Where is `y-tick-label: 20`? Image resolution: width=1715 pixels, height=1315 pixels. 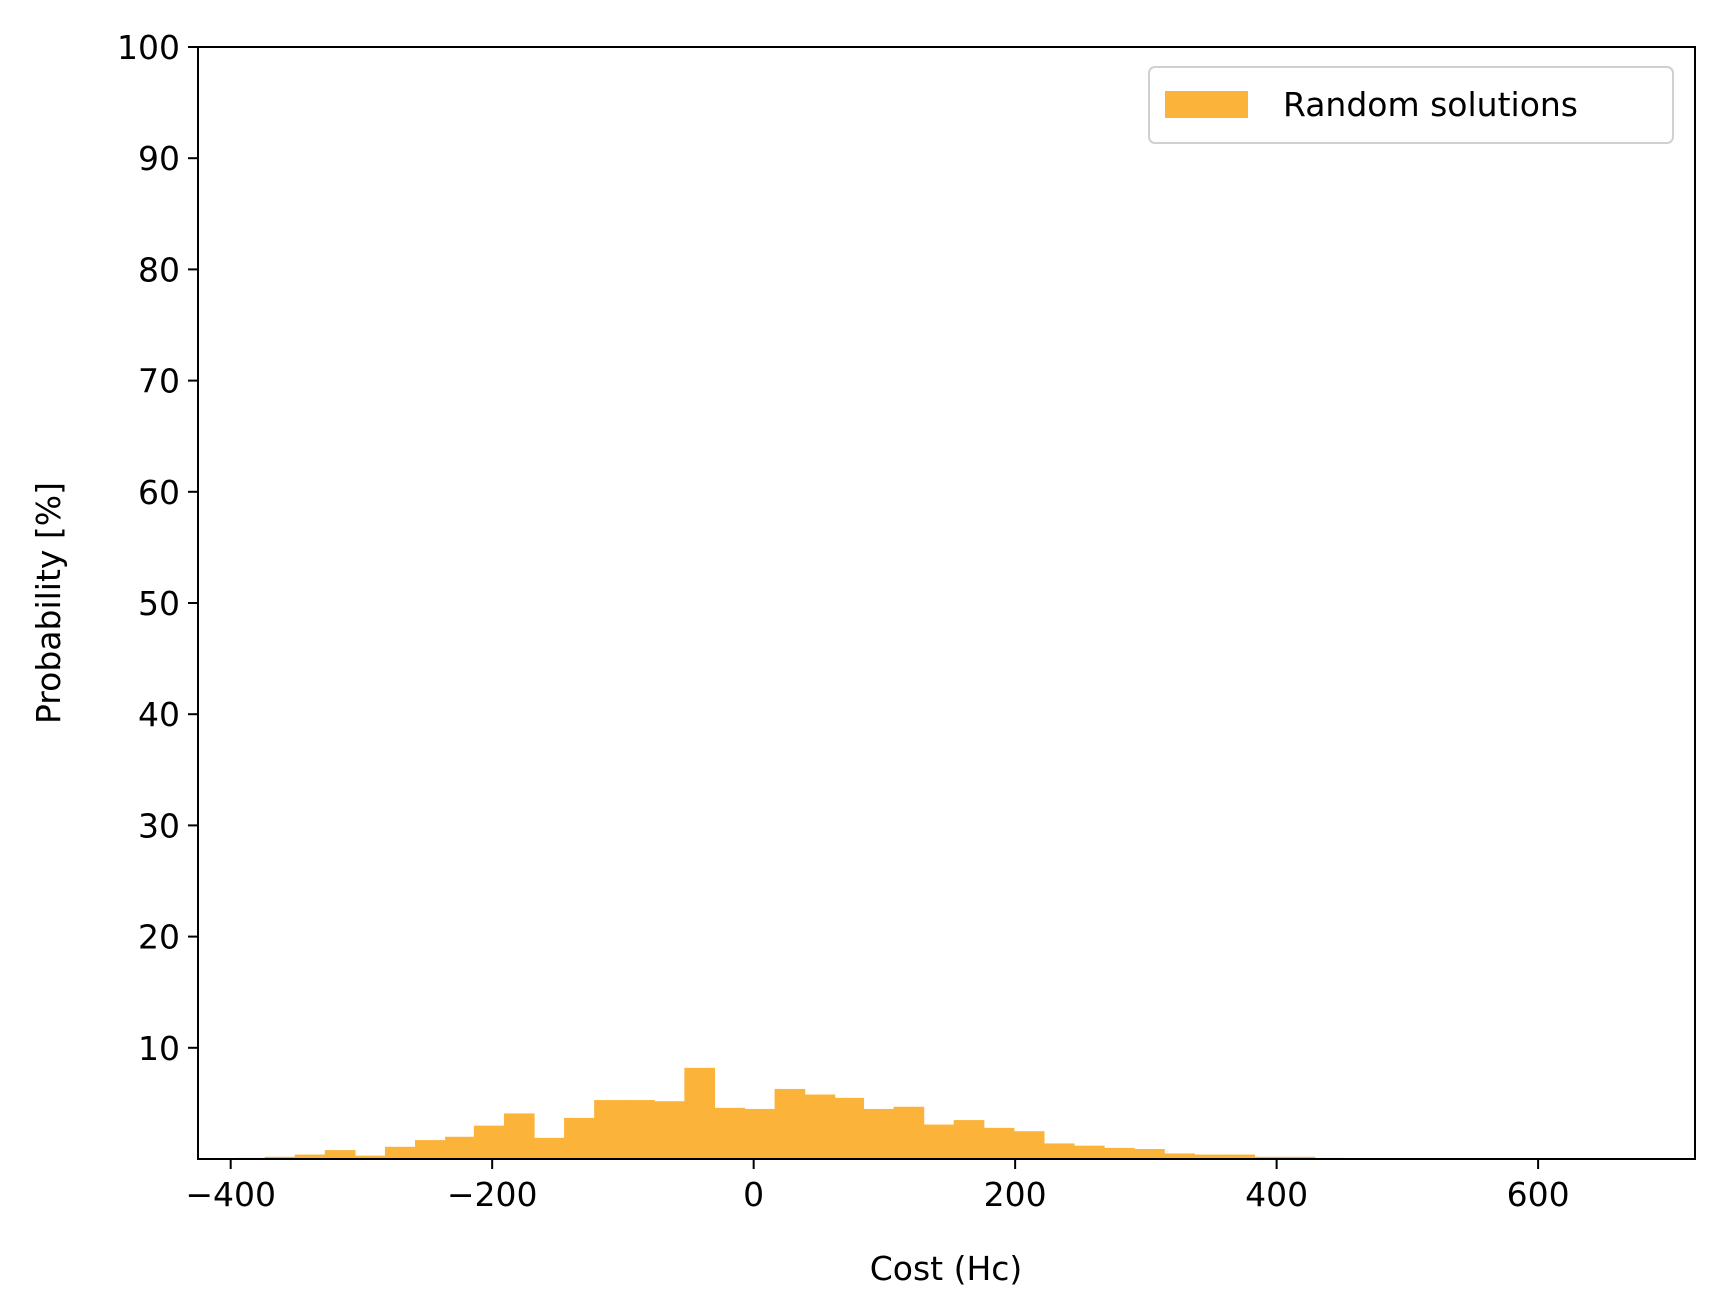 y-tick-label: 20 is located at coordinates (159, 937).